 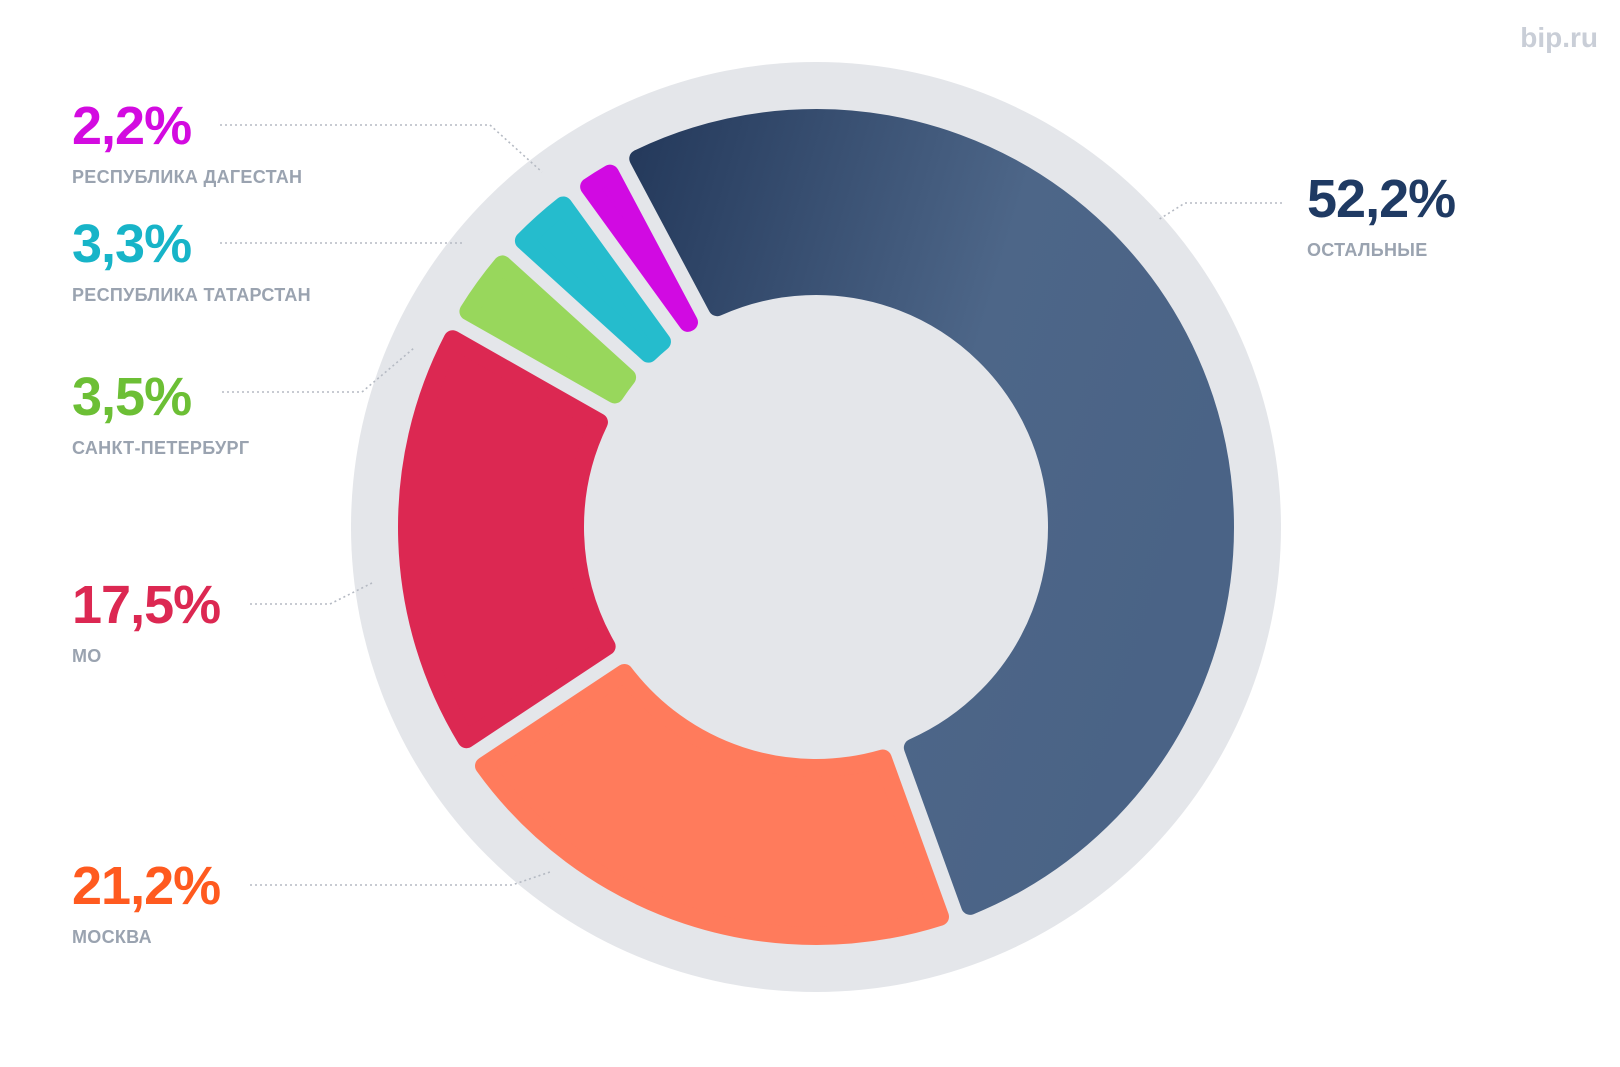 I want to click on label-spb: 3,5% САНКТ-ПЕТЕРБУРГ, so click(x=160, y=414).